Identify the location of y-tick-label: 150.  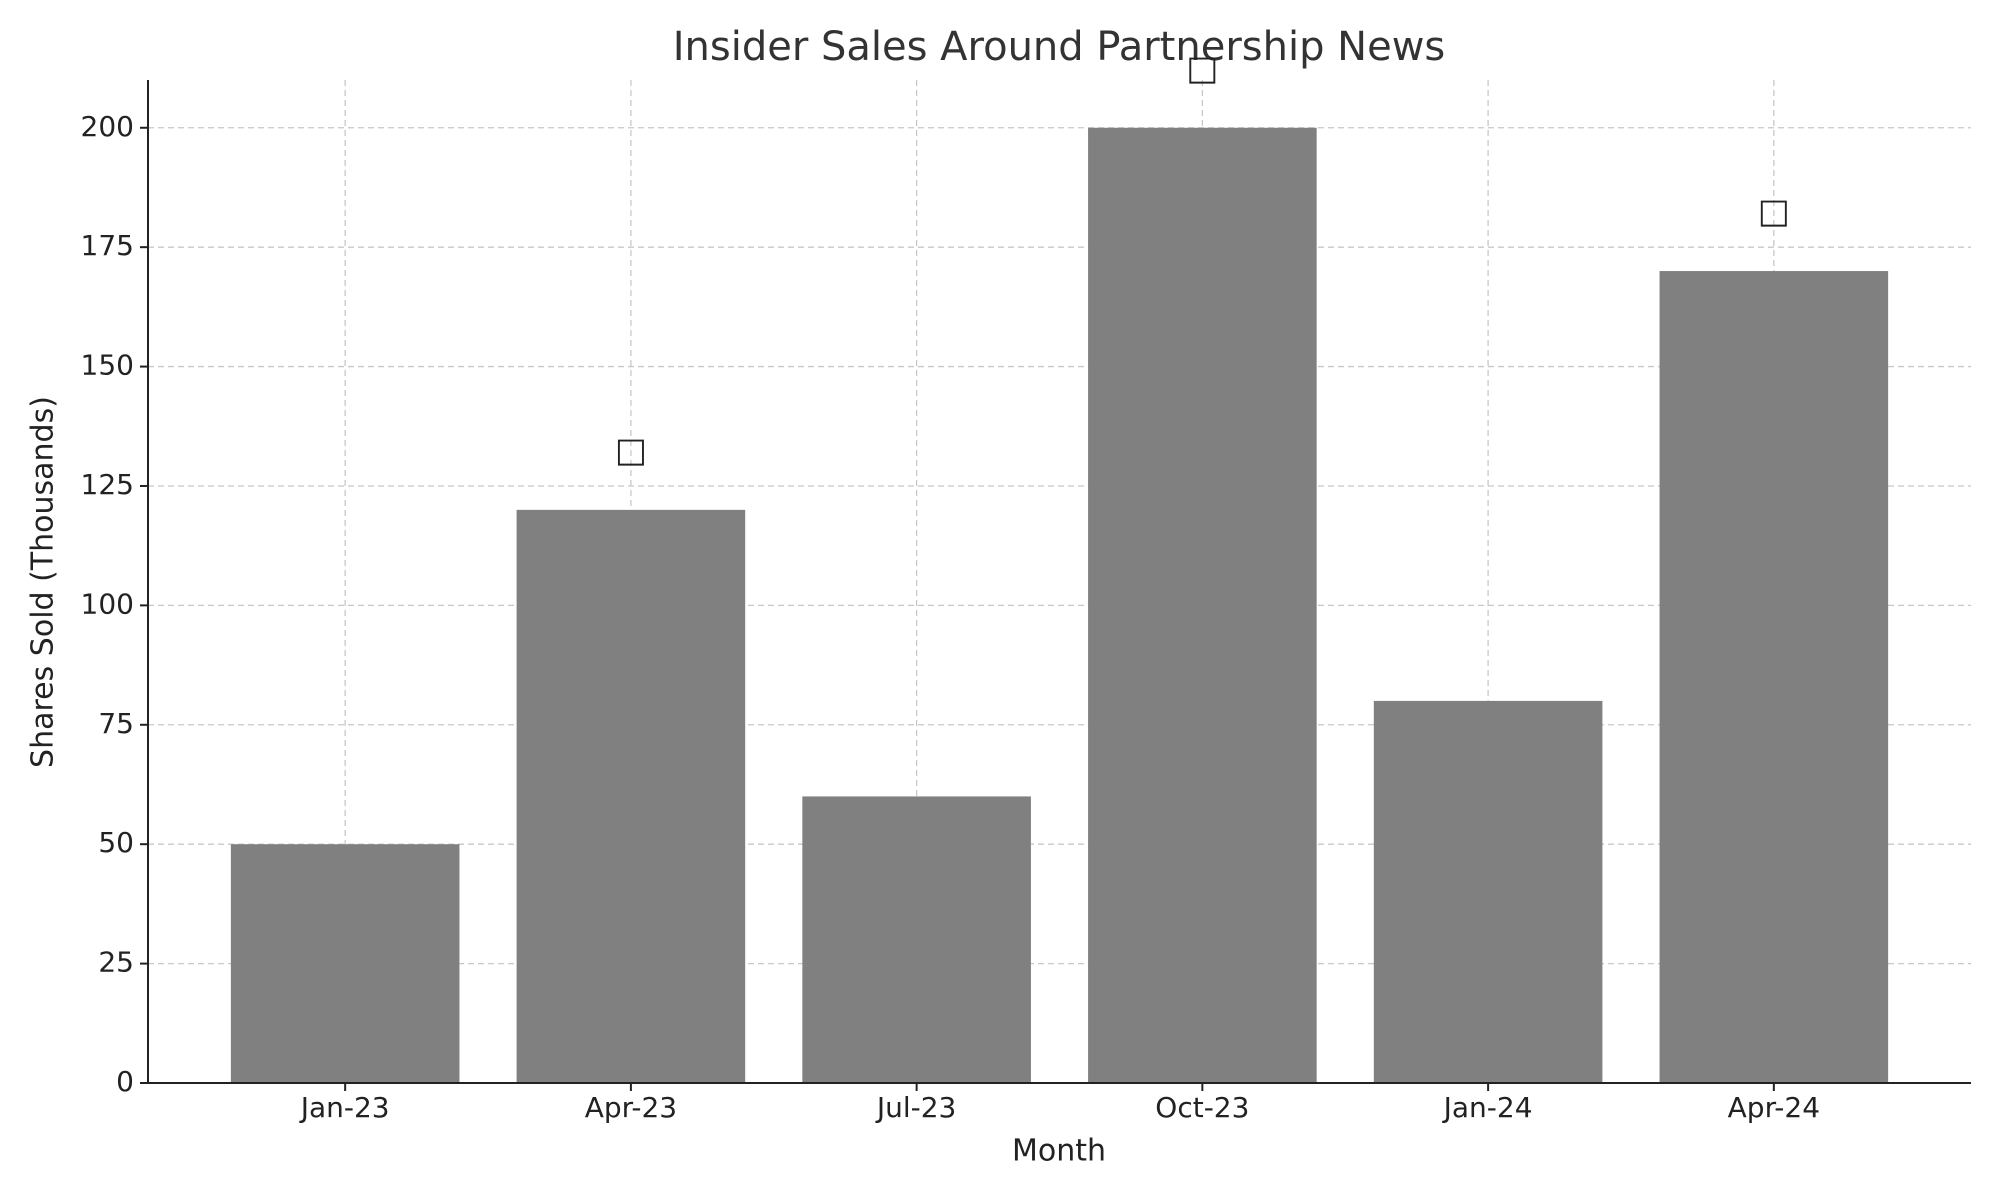
(107, 365).